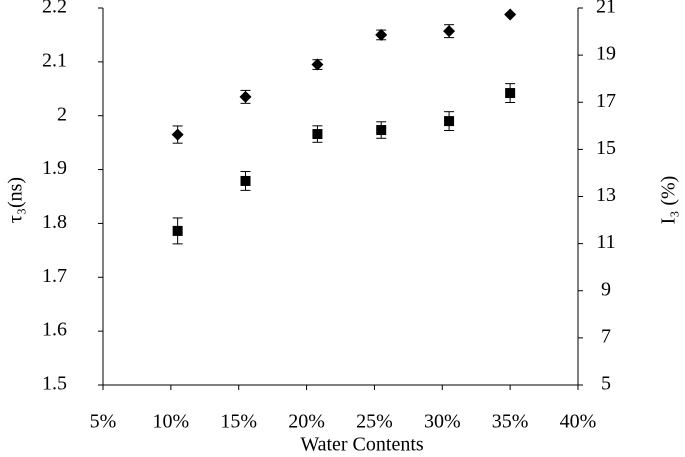  What do you see at coordinates (669, 200) in the screenshot?
I see `y2-axis-label: I₃ (%)` at bounding box center [669, 200].